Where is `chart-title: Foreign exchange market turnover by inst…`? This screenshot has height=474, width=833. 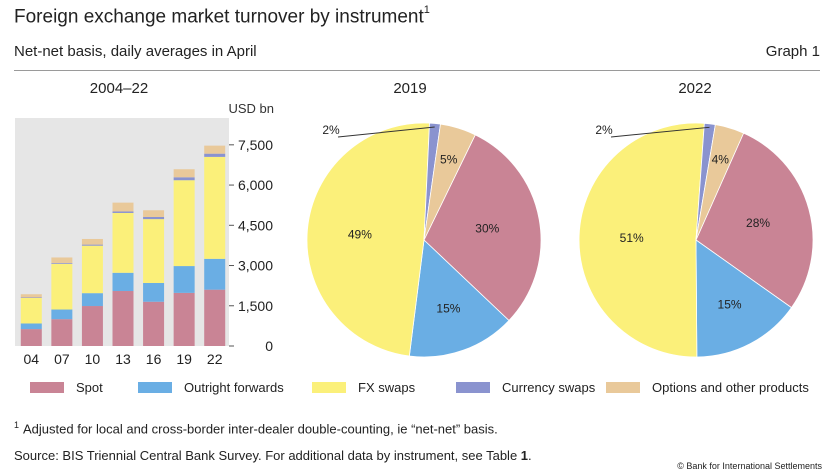
chart-title: Foreign exchange market turnover by inst… is located at coordinates (222, 16).